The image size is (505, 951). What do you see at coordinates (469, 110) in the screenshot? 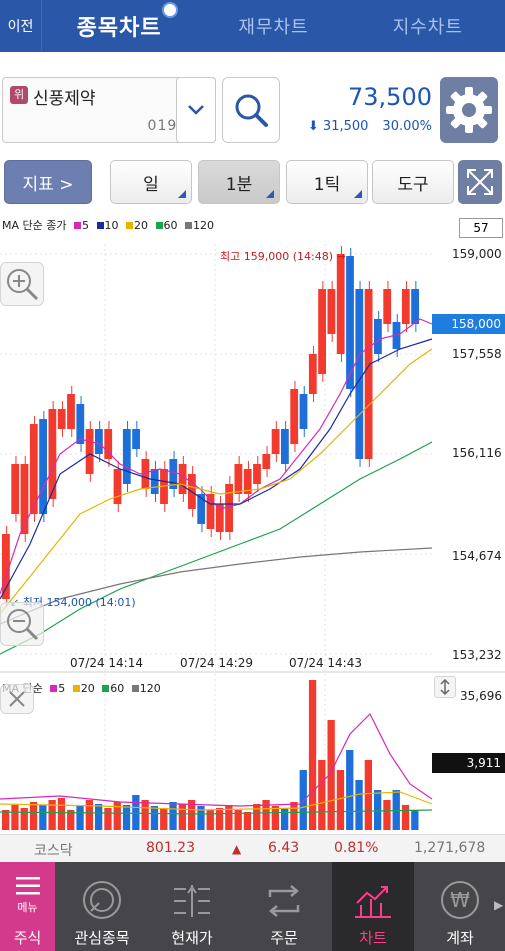
I see `settings-button` at bounding box center [469, 110].